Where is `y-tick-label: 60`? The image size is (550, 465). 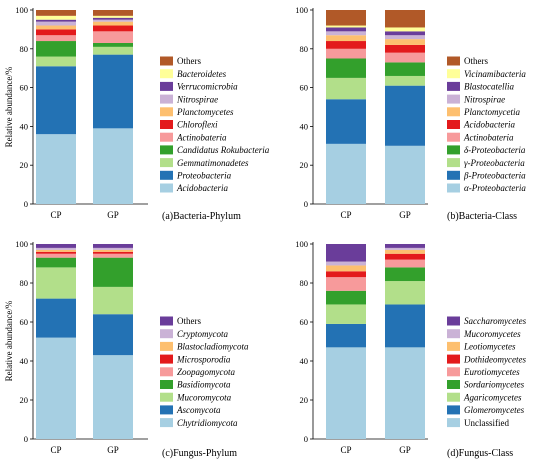
y-tick-label: 60 is located at coordinates (24, 322).